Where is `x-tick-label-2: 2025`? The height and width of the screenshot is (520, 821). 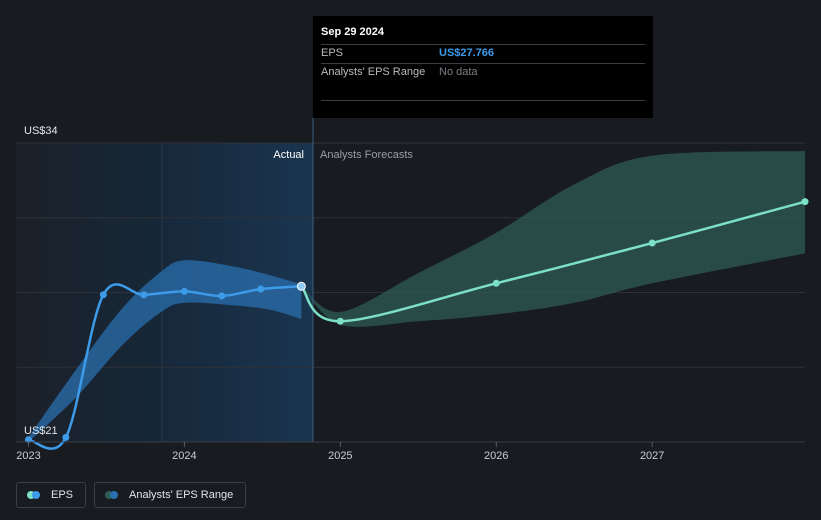 x-tick-label-2: 2025 is located at coordinates (340, 456).